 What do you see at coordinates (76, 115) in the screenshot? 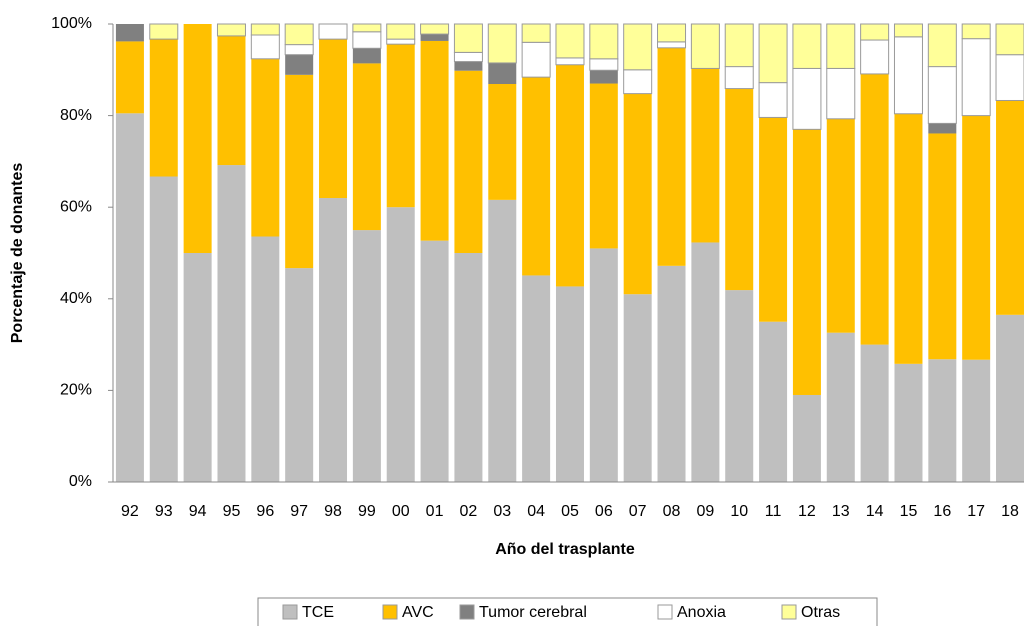
I see `y-tick-label: 80%` at bounding box center [76, 115].